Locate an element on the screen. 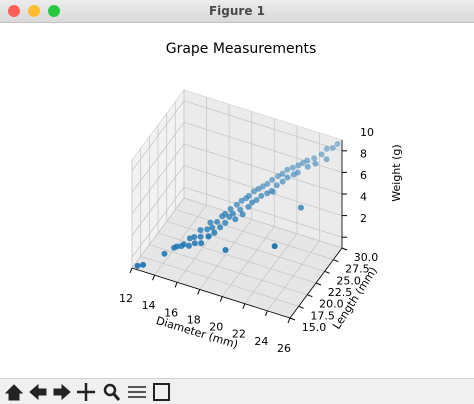  pan-button is located at coordinates (86, 392).